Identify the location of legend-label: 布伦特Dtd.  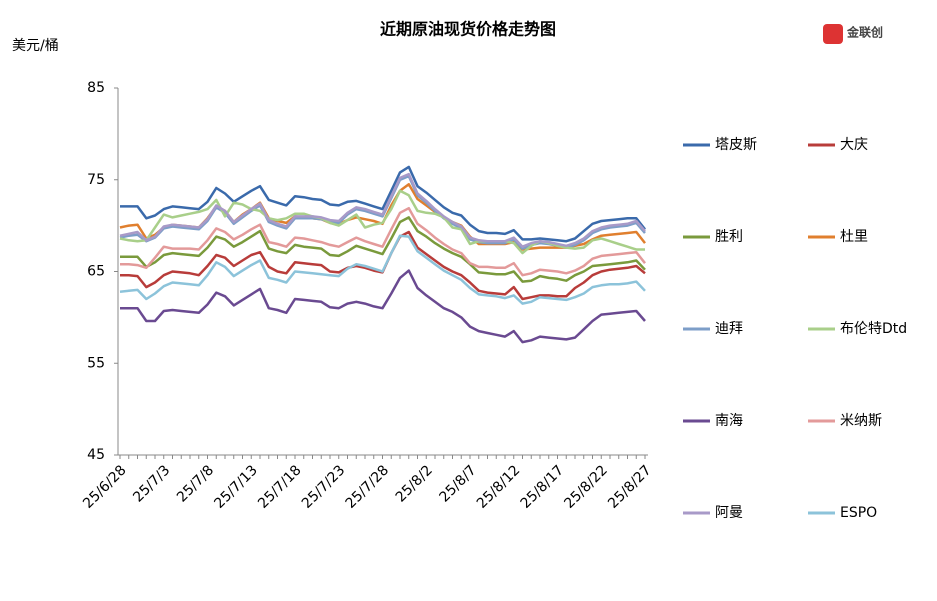
(873, 329).